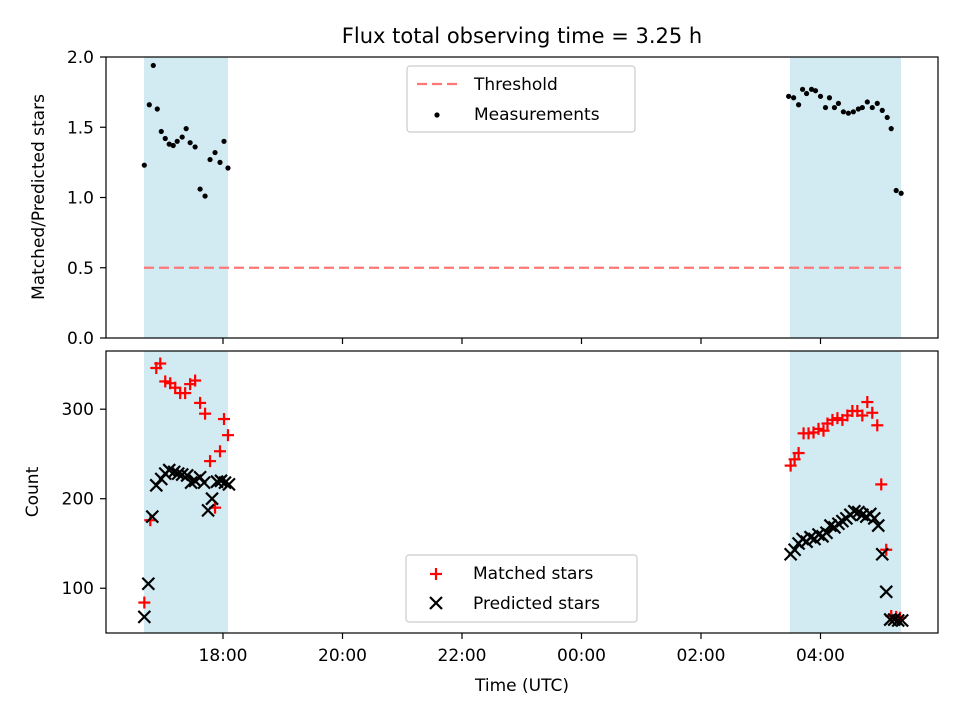 The width and height of the screenshot is (960, 720). What do you see at coordinates (436, 574) in the screenshot?
I see `legend-matched-swatch` at bounding box center [436, 574].